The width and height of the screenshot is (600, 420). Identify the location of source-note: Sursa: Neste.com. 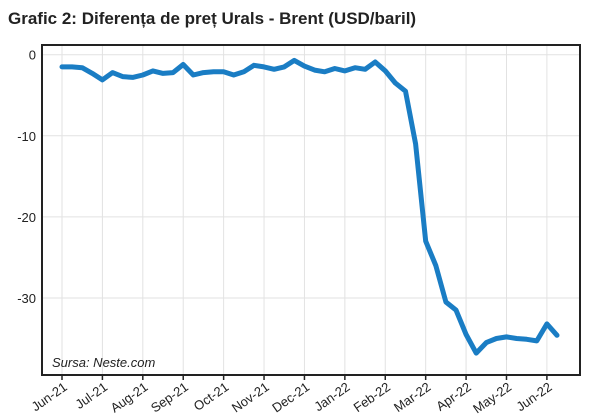
(103, 362).